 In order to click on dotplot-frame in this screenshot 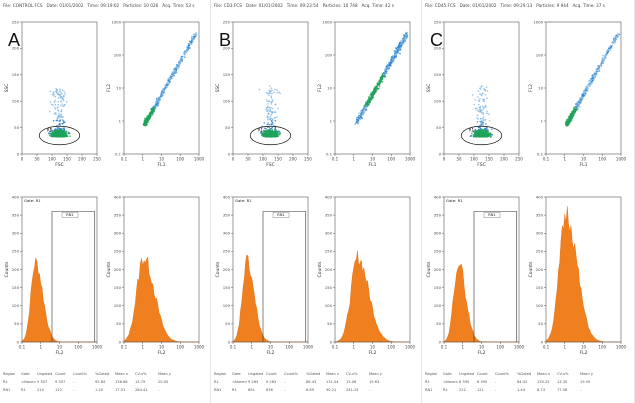, I will do `click(59, 88)`.